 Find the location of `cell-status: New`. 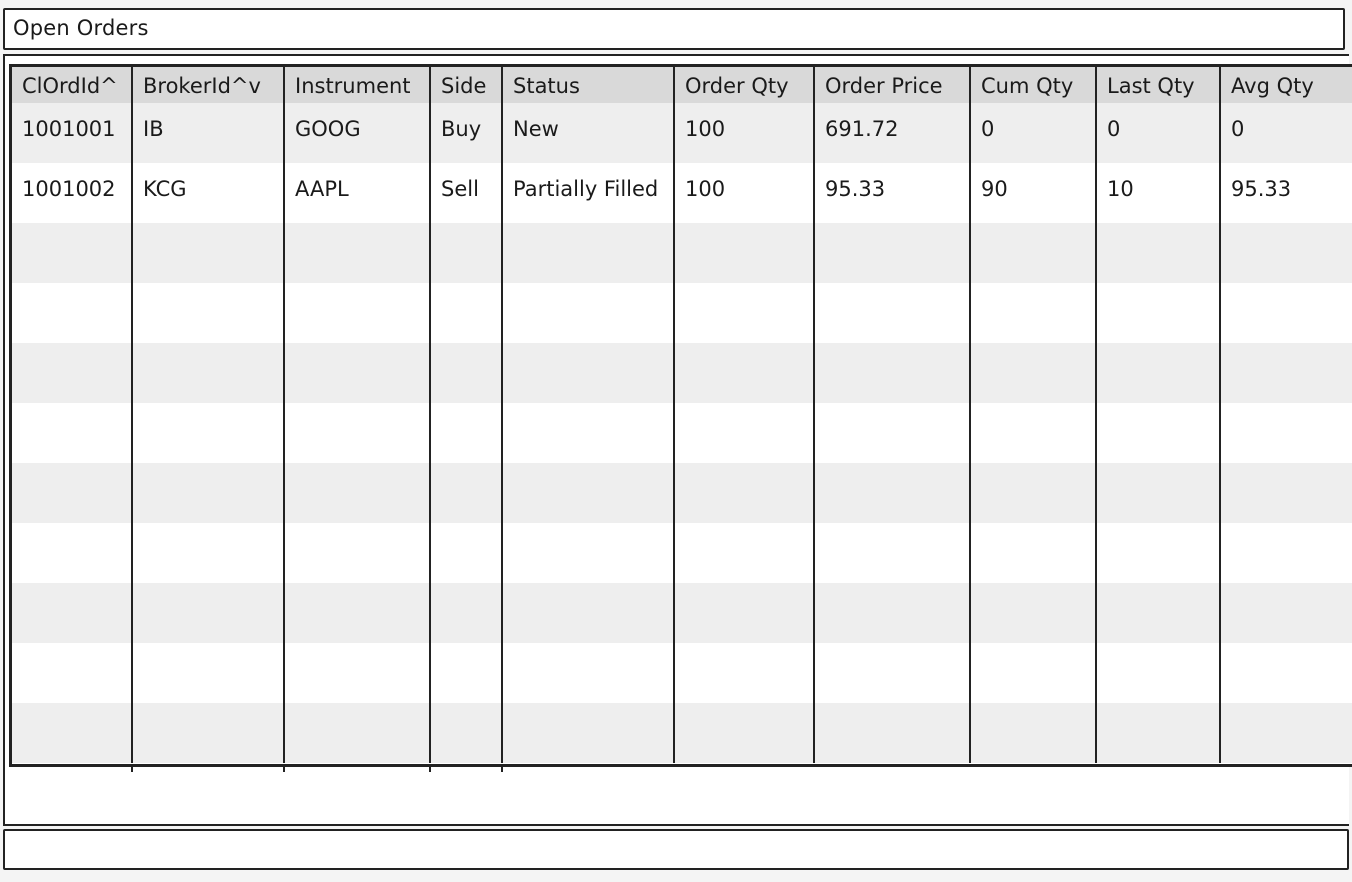

cell-status: New is located at coordinates (588, 133).